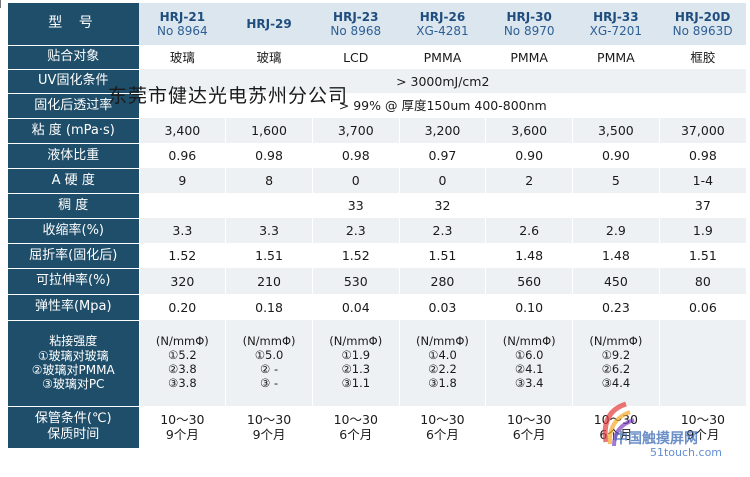  What do you see at coordinates (442, 130) in the screenshot?
I see `value-cell: 3,200` at bounding box center [442, 130].